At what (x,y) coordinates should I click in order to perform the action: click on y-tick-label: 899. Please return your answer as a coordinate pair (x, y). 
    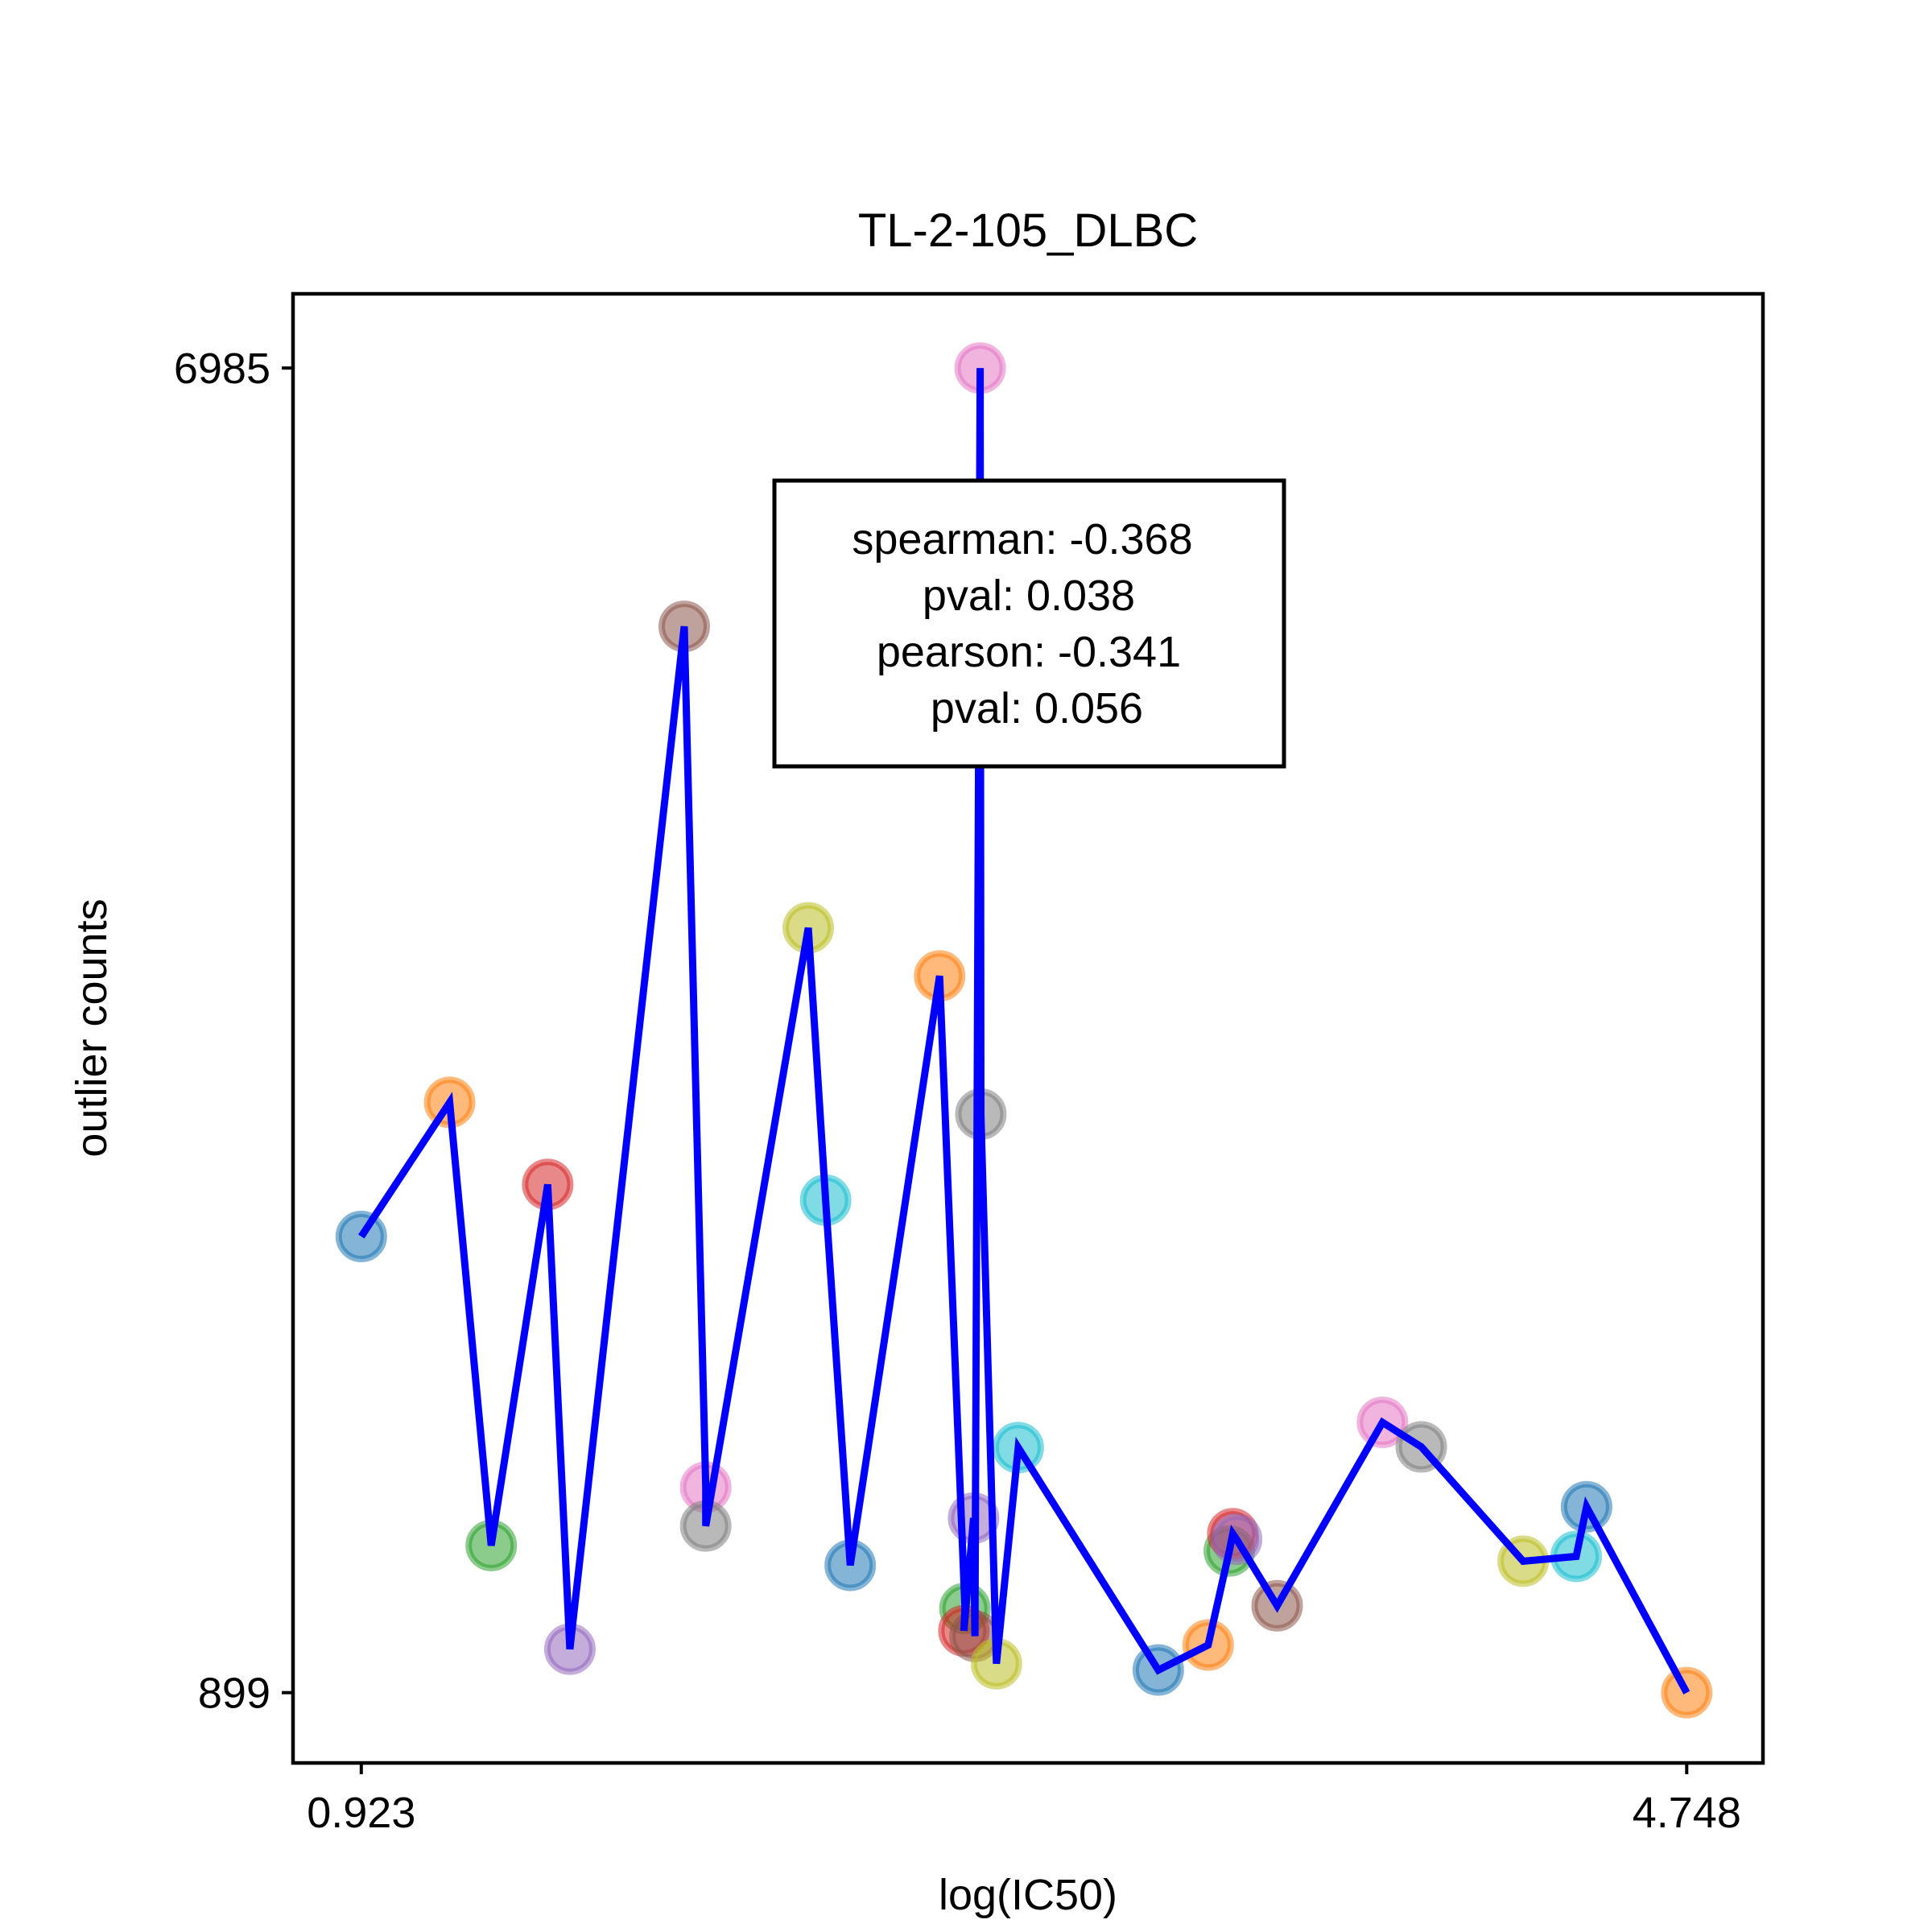
    Looking at the image, I should click on (234, 1694).